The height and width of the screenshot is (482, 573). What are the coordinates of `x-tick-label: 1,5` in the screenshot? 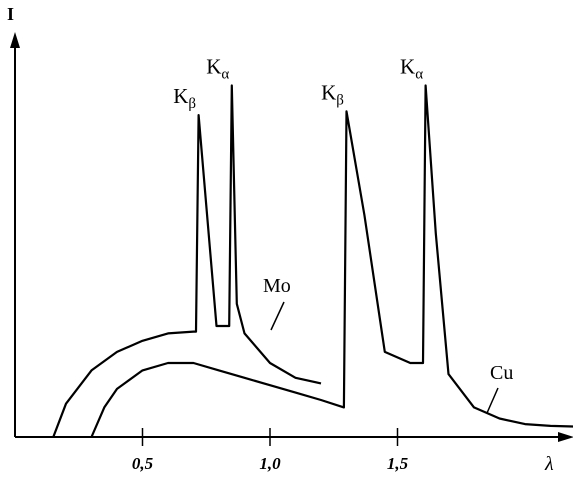 It's located at (398, 463).